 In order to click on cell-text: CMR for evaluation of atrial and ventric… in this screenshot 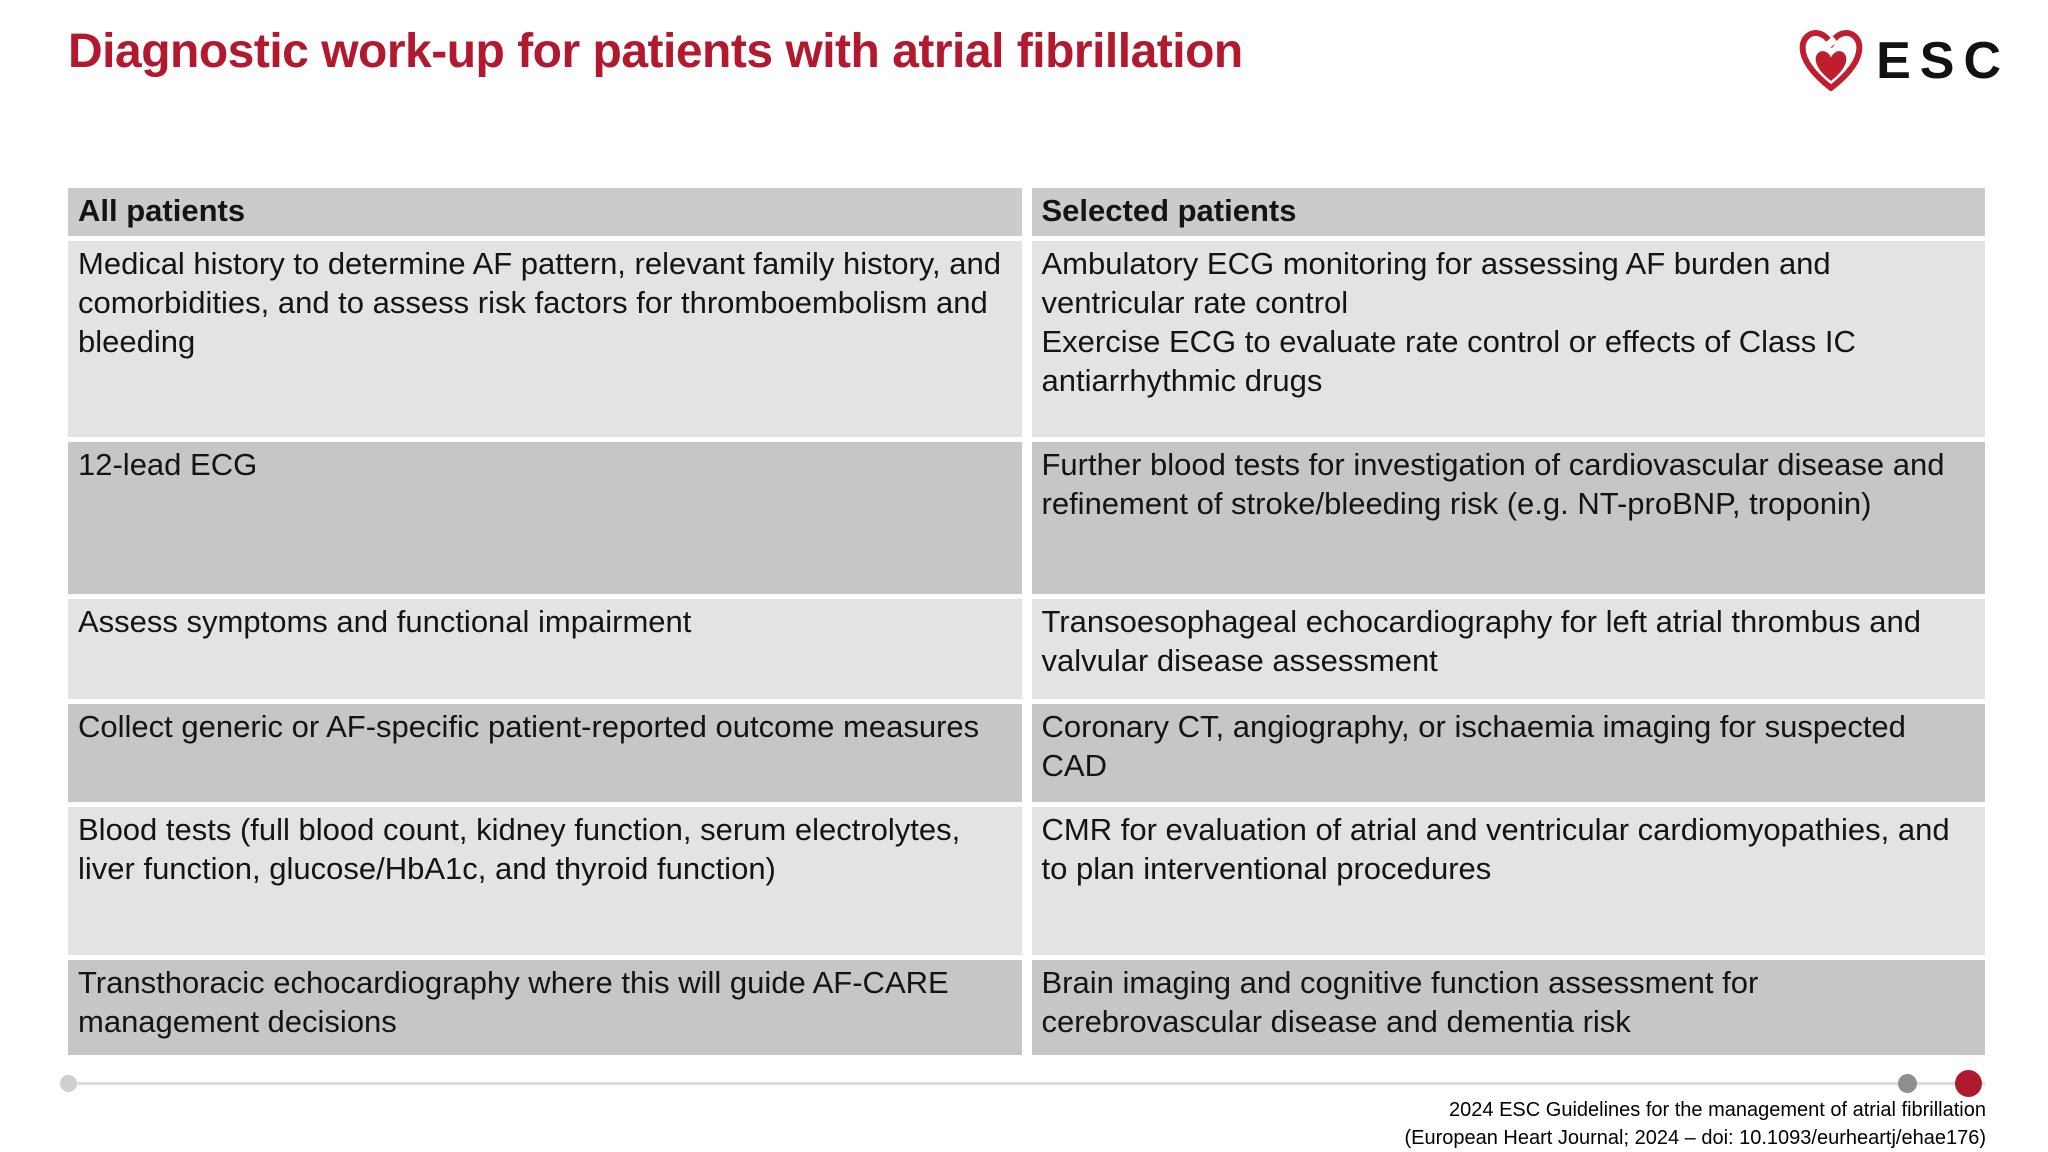, I will do `click(1495, 849)`.